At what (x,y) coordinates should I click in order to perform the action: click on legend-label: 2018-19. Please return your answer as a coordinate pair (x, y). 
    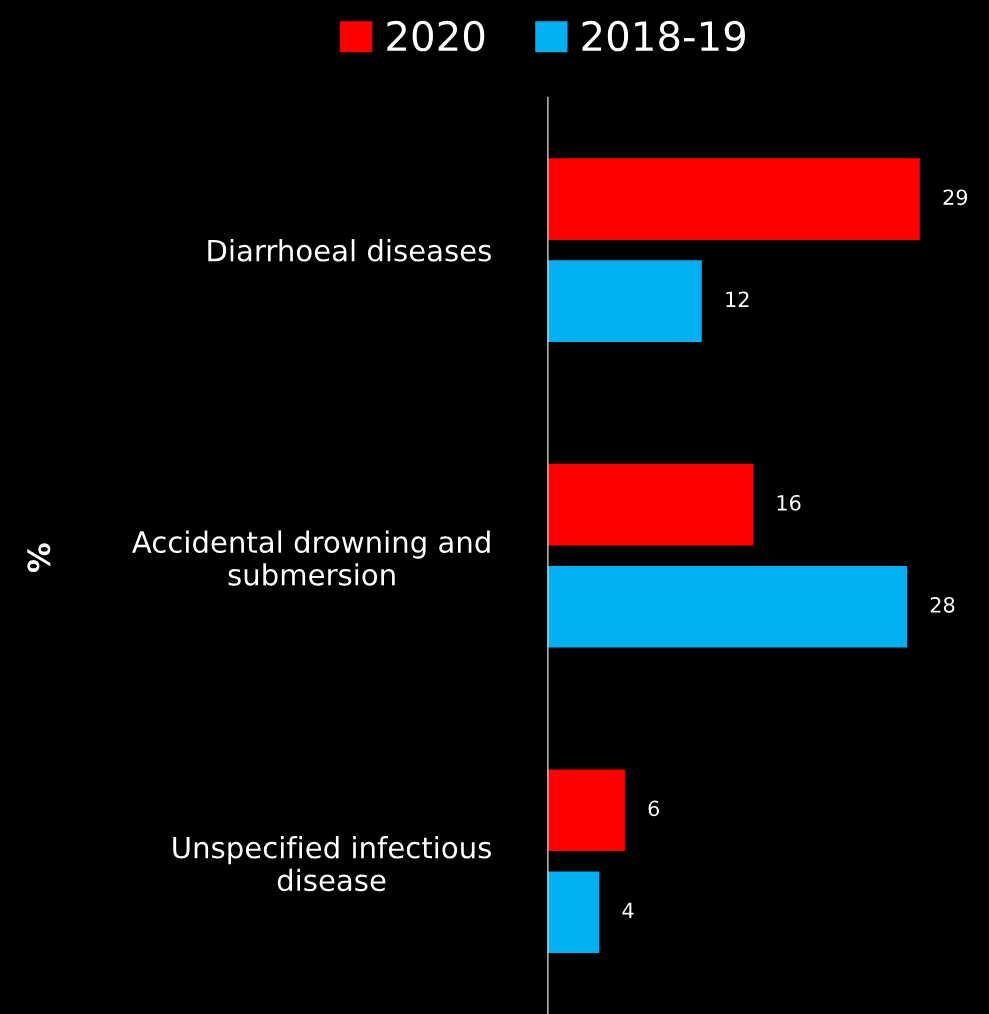
    Looking at the image, I should click on (663, 36).